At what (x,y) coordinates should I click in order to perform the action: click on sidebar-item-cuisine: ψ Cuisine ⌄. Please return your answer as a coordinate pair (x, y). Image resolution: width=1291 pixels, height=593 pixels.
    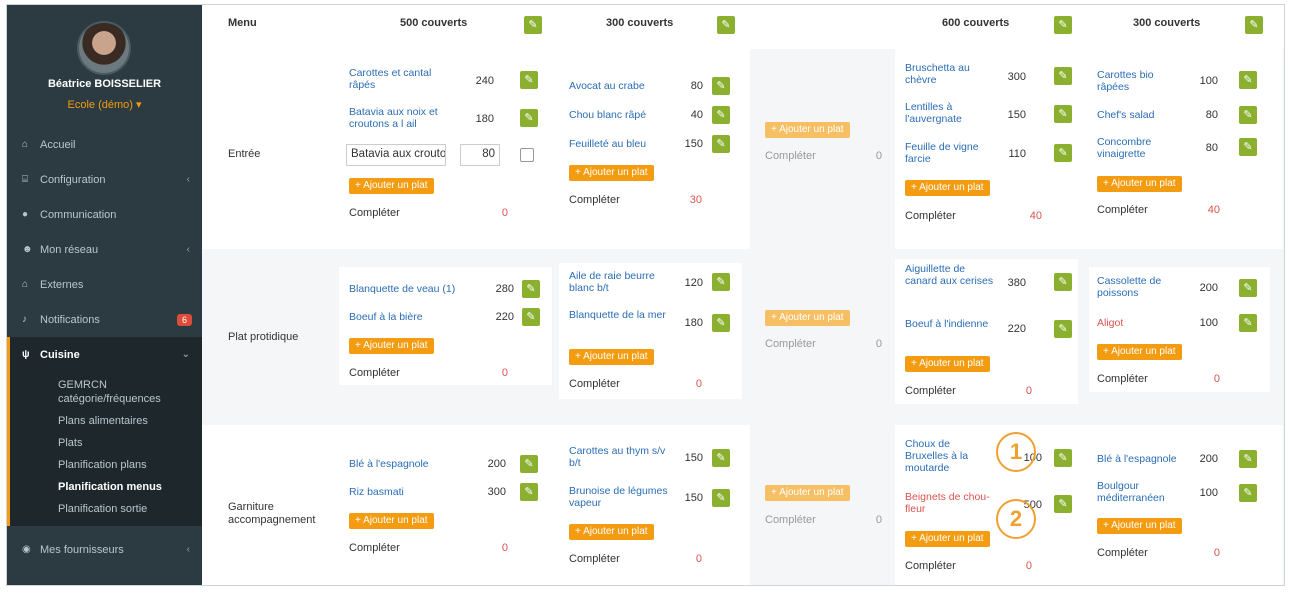
    Looking at the image, I should click on (104, 354).